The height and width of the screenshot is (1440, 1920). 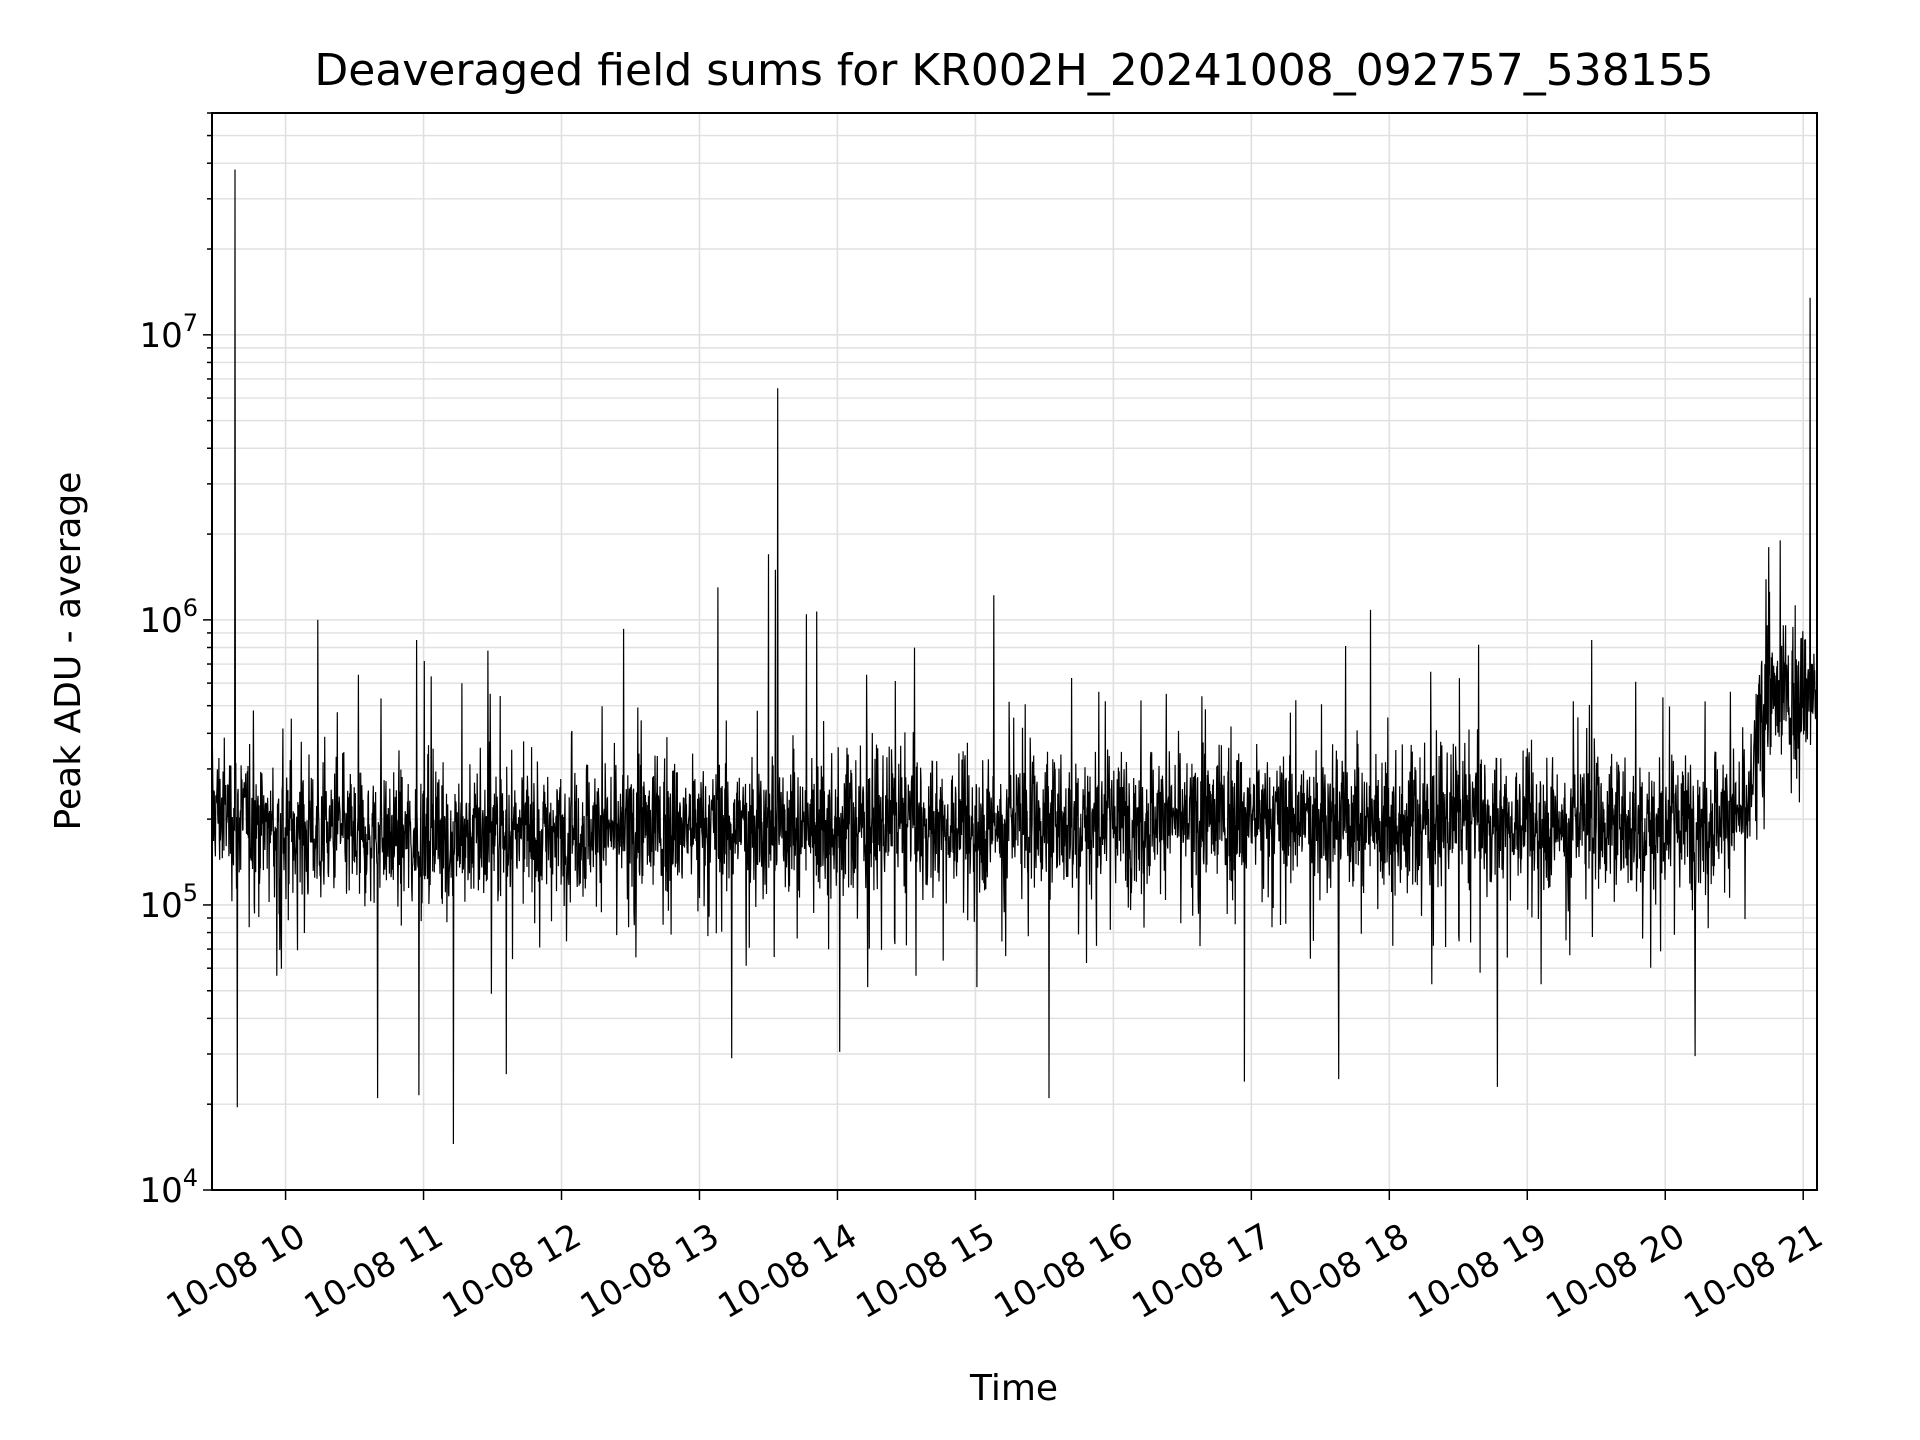 What do you see at coordinates (1013, 1388) in the screenshot?
I see `x-axis-label: Time` at bounding box center [1013, 1388].